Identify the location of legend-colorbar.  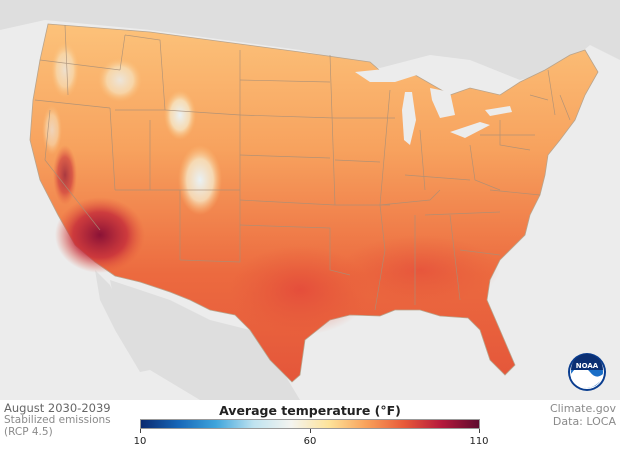
(310, 424).